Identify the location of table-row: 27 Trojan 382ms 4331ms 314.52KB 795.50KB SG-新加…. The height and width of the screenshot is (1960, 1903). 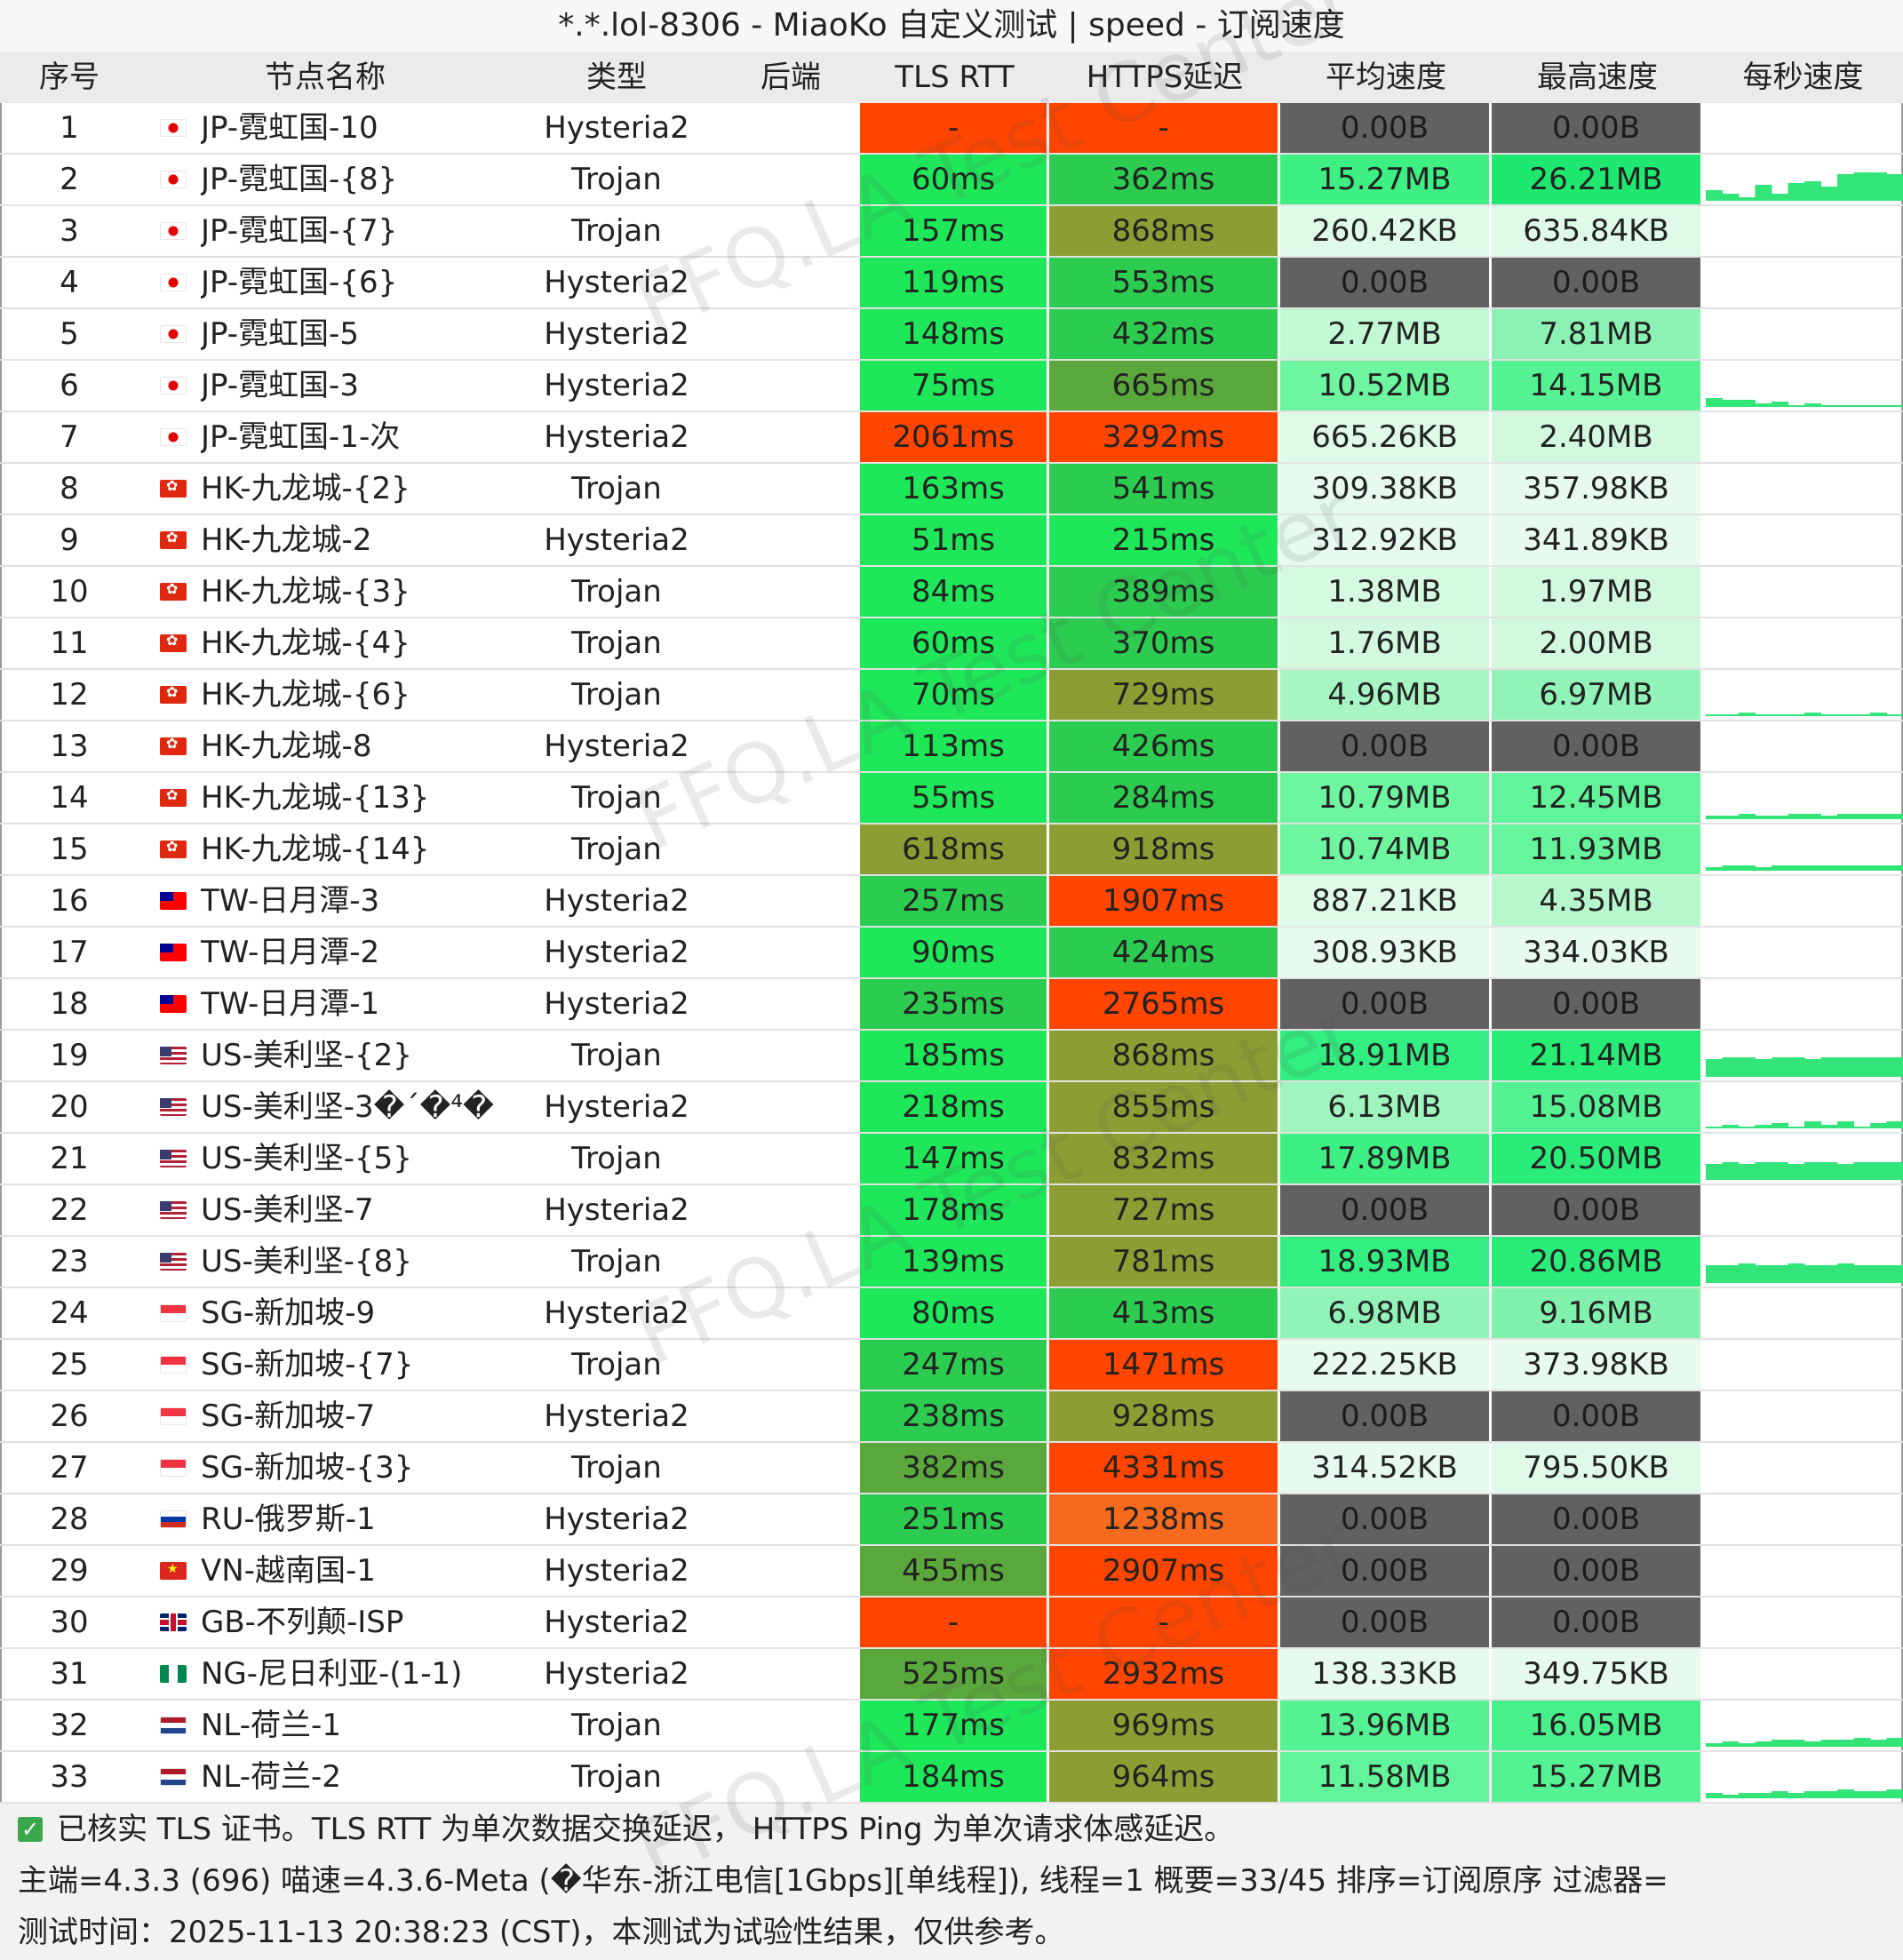
(951, 1469).